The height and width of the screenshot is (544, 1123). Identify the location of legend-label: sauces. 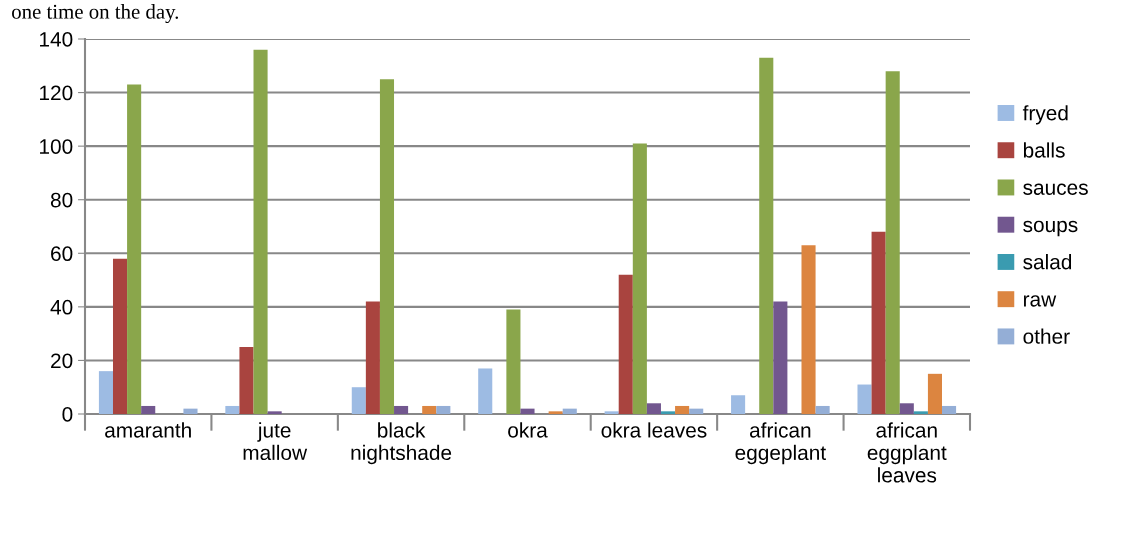
(1055, 189).